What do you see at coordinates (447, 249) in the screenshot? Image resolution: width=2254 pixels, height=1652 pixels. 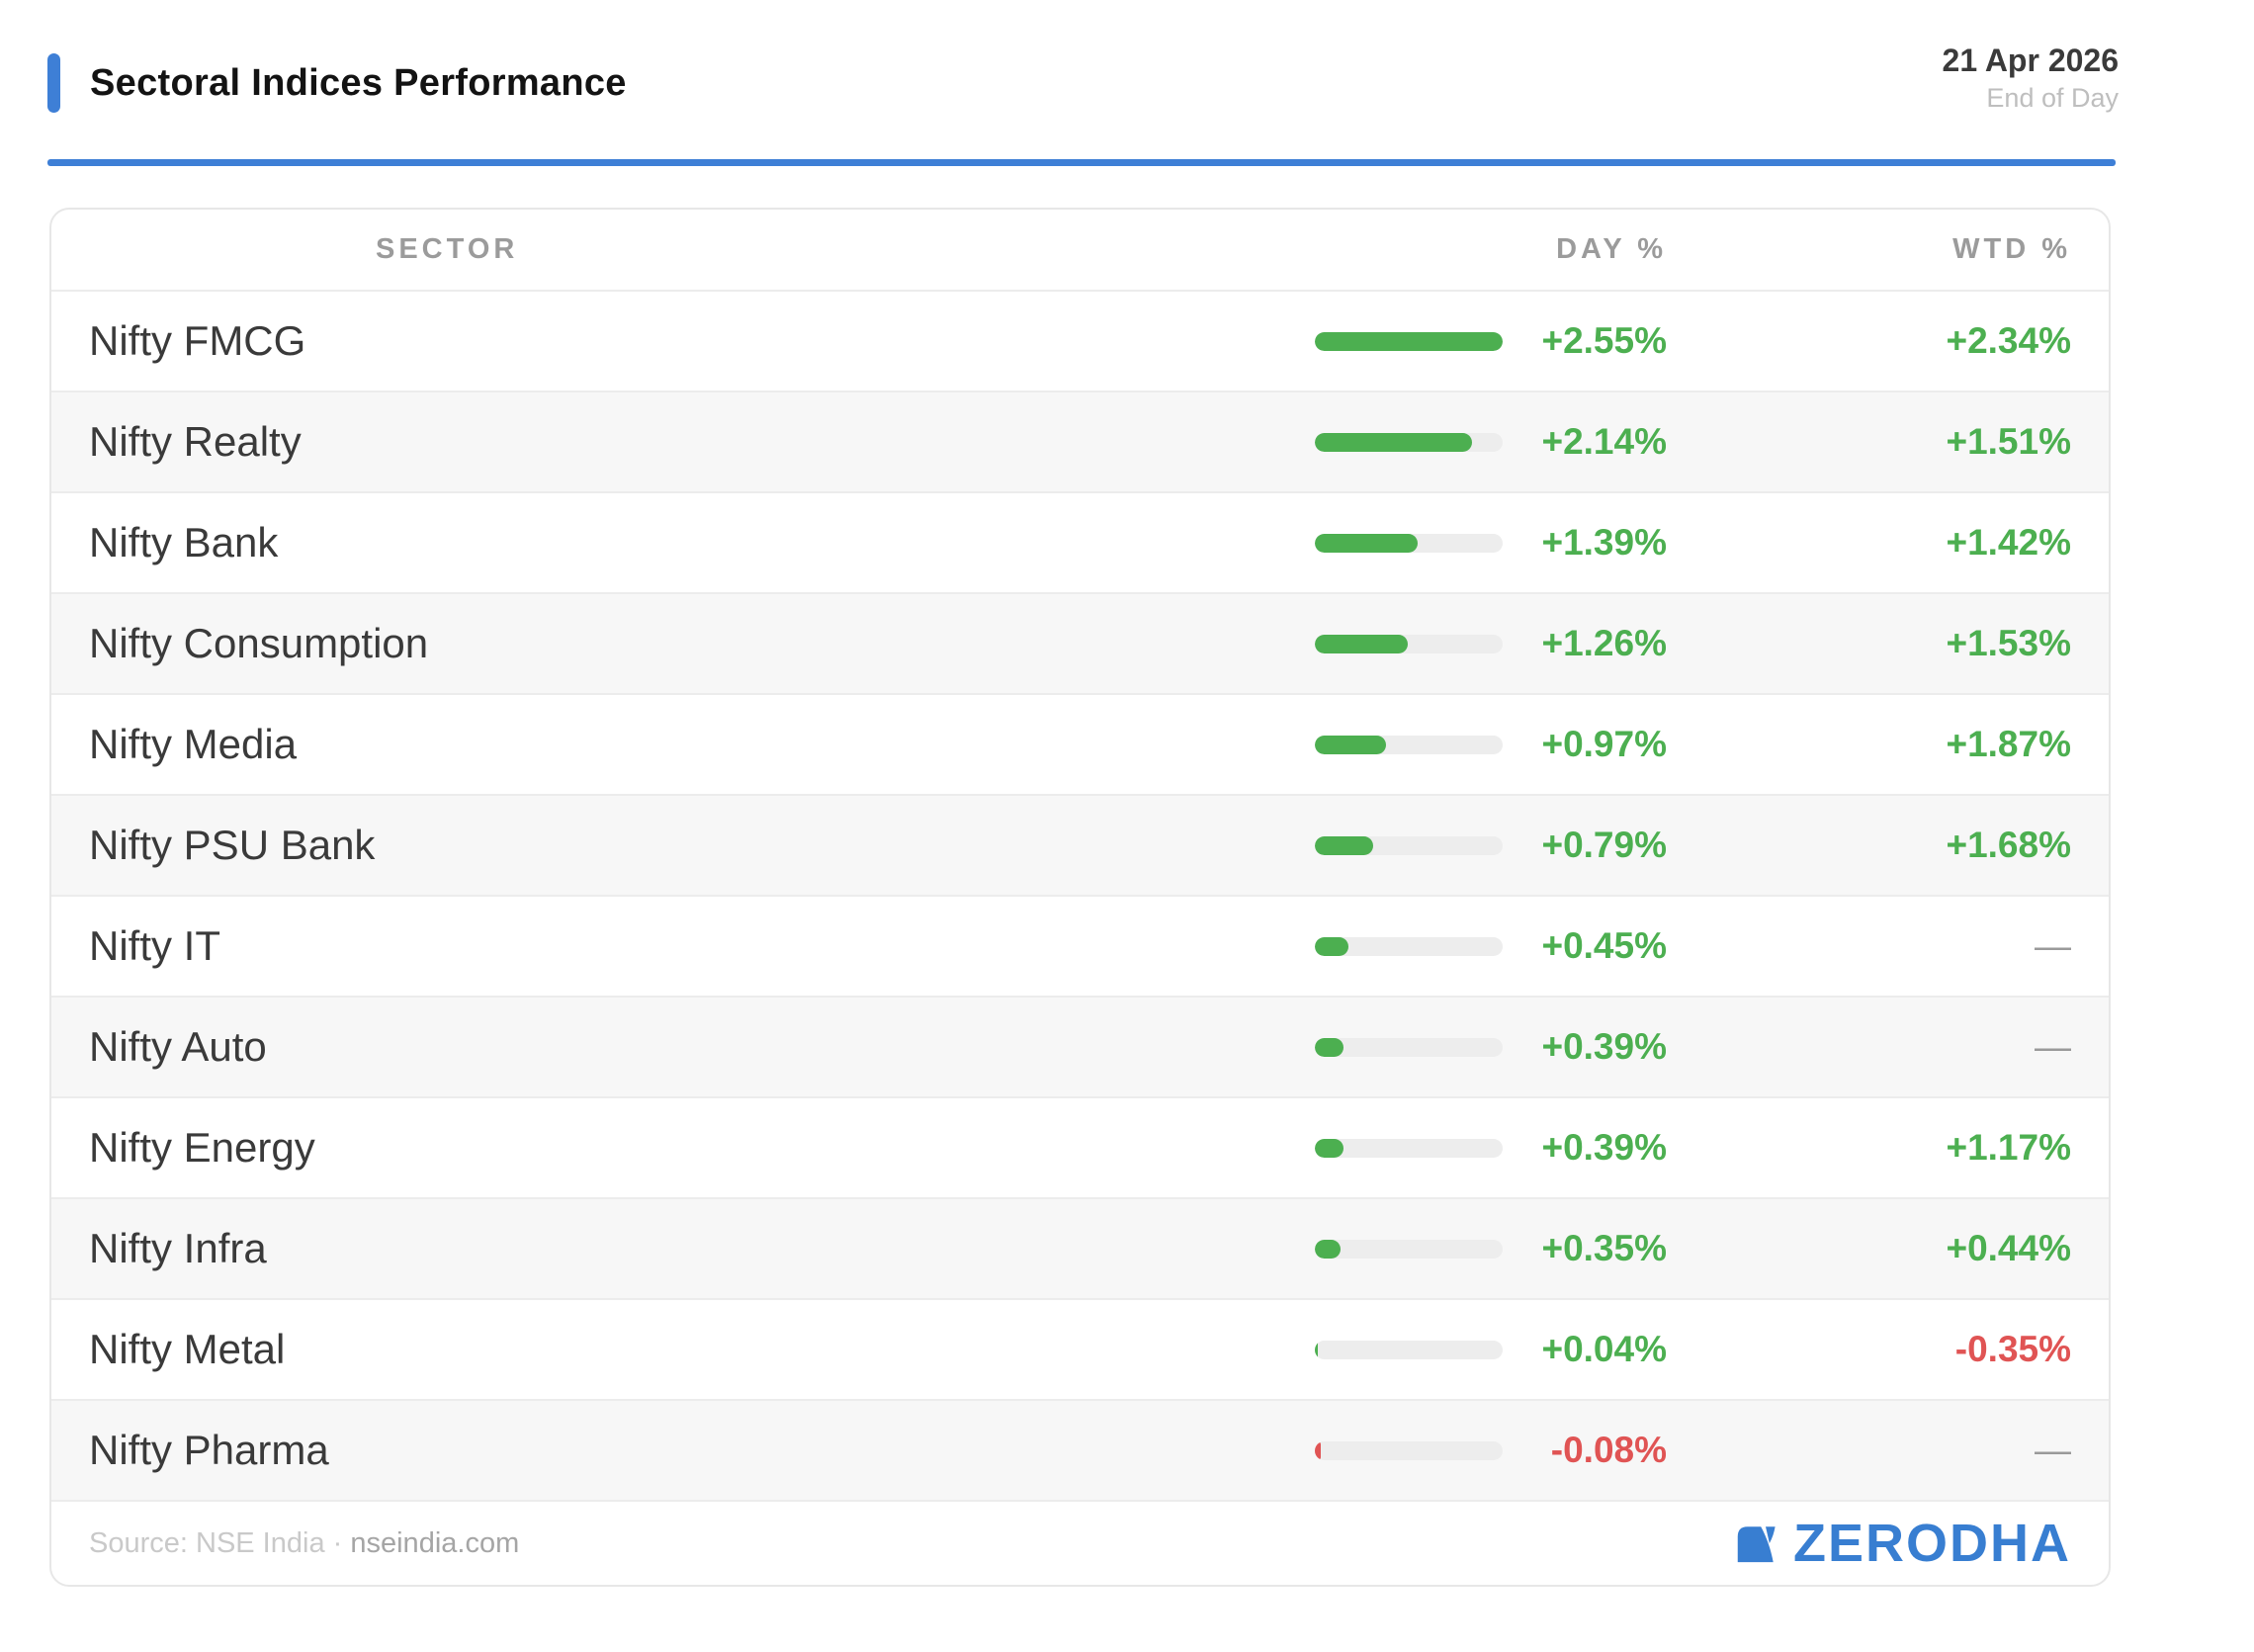 I see `column-header-sector: SECTOR` at bounding box center [447, 249].